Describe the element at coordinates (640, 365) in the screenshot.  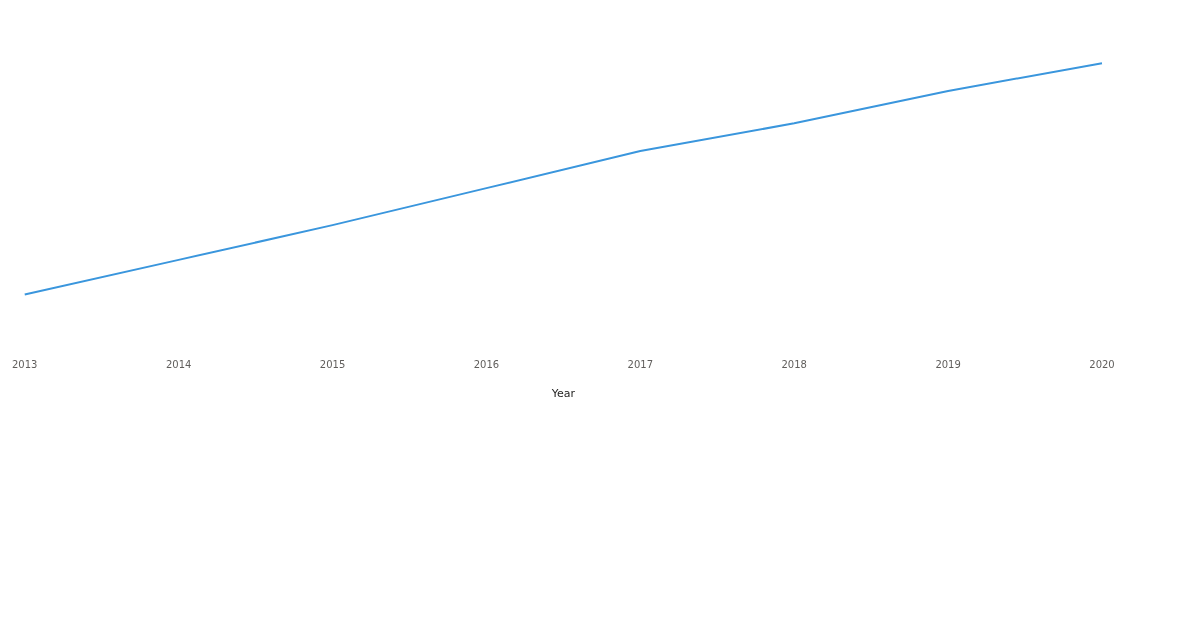
I see `x-tick-label: 2017` at that location.